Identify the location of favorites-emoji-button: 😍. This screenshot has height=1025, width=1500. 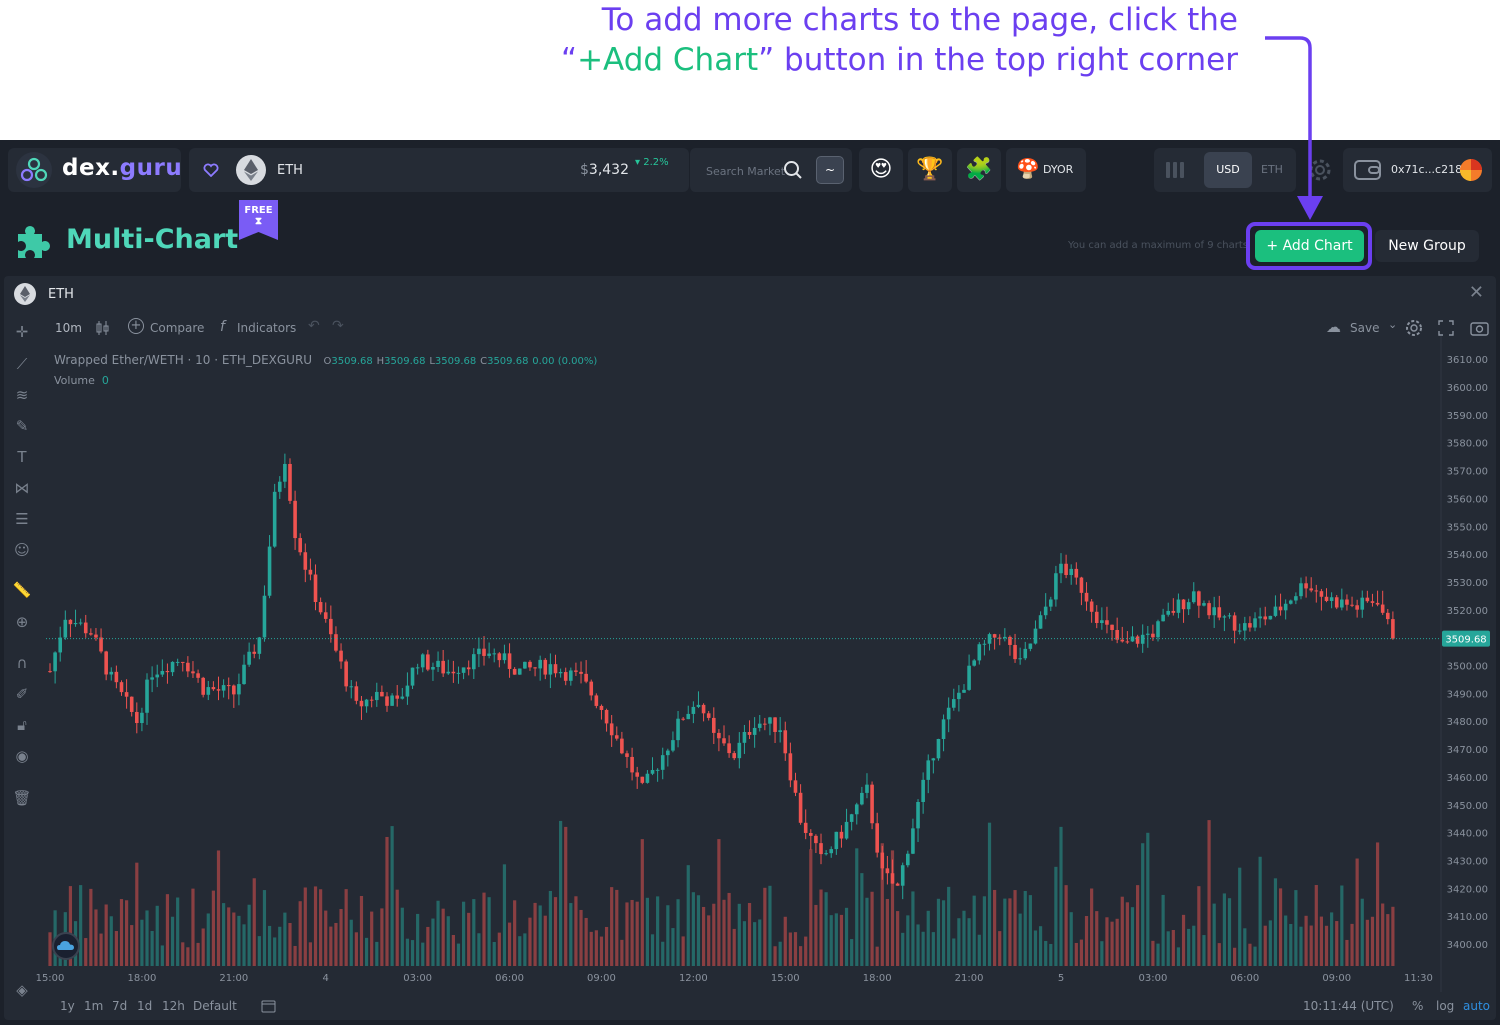
(881, 170).